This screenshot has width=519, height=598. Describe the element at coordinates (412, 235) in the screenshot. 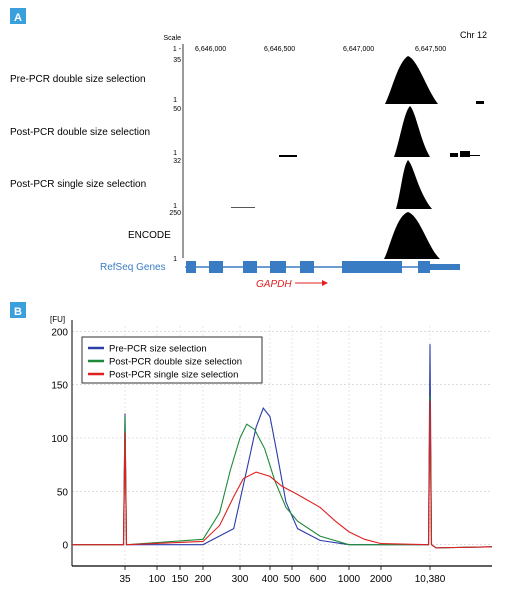

I see `track-4-peak` at that location.